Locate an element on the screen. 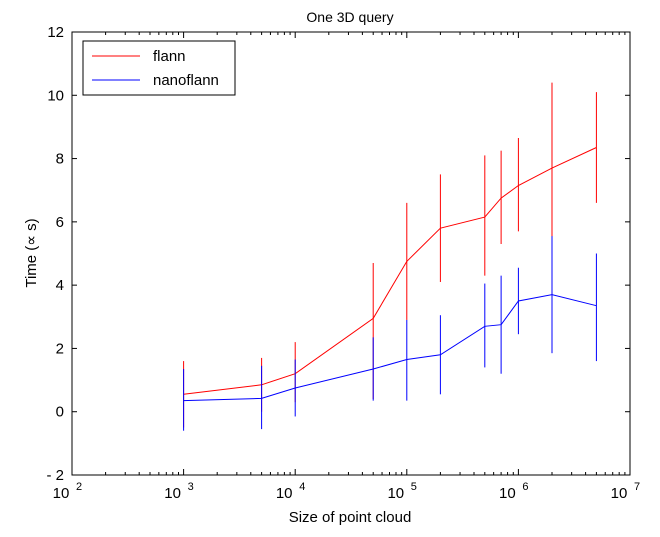 The image size is (660, 537). x-axis-label: Size of point cloud is located at coordinates (350, 517).